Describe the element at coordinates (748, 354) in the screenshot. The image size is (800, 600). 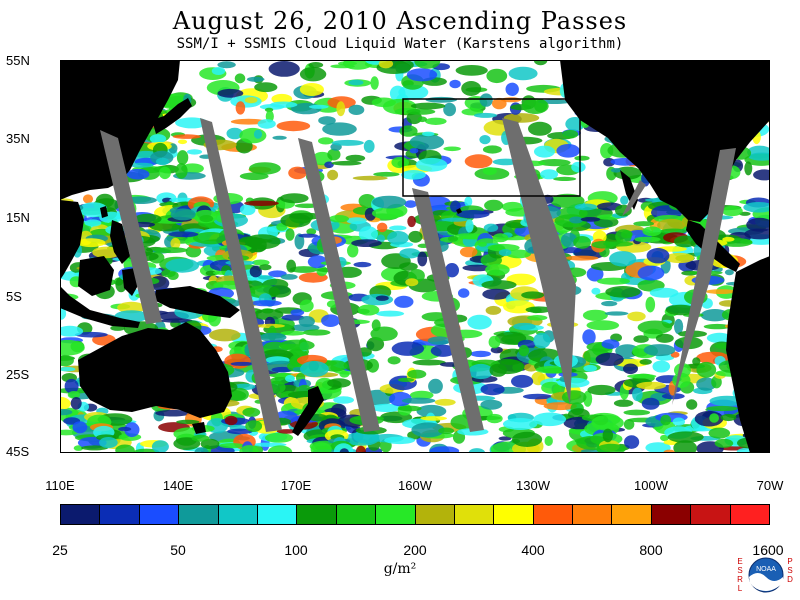
I see `south-america` at that location.